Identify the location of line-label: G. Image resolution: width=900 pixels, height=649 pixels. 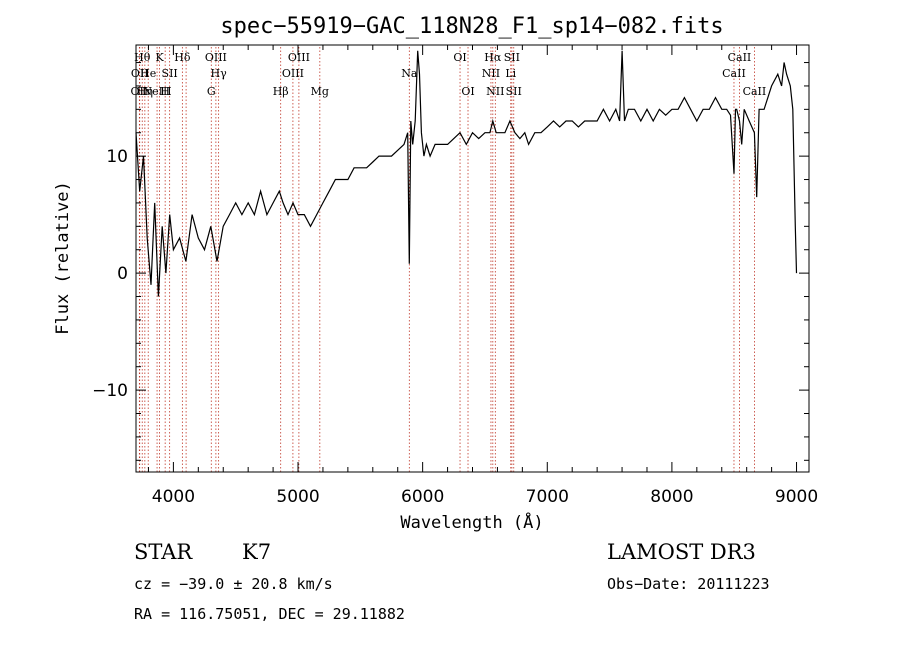
(211, 91).